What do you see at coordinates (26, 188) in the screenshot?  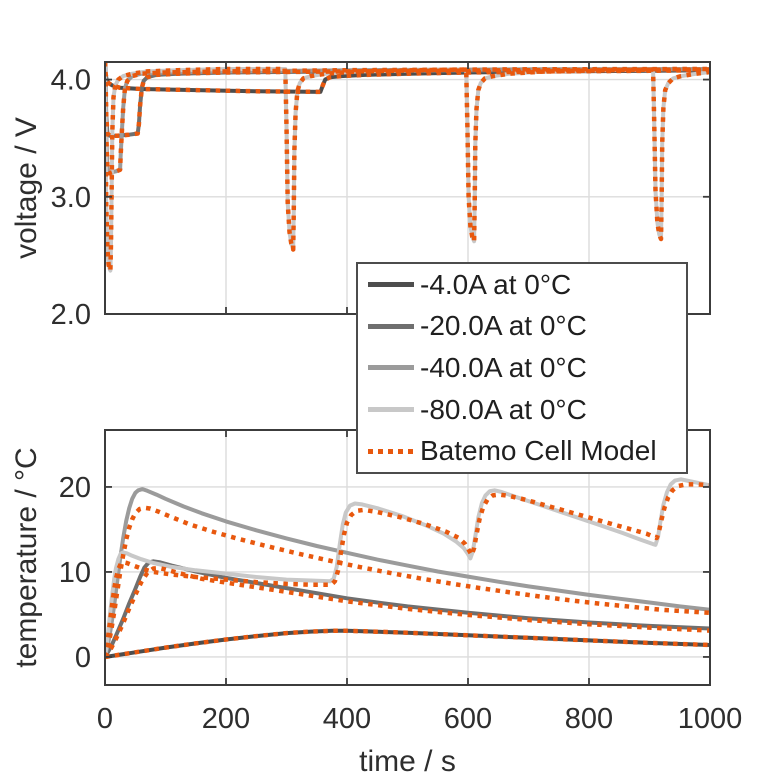 I see `y-axis-label: voltage / V` at bounding box center [26, 188].